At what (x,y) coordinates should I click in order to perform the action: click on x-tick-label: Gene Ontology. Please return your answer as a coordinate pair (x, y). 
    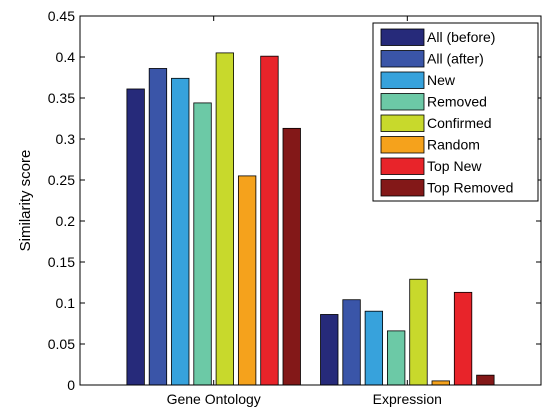
    Looking at the image, I should click on (214, 399).